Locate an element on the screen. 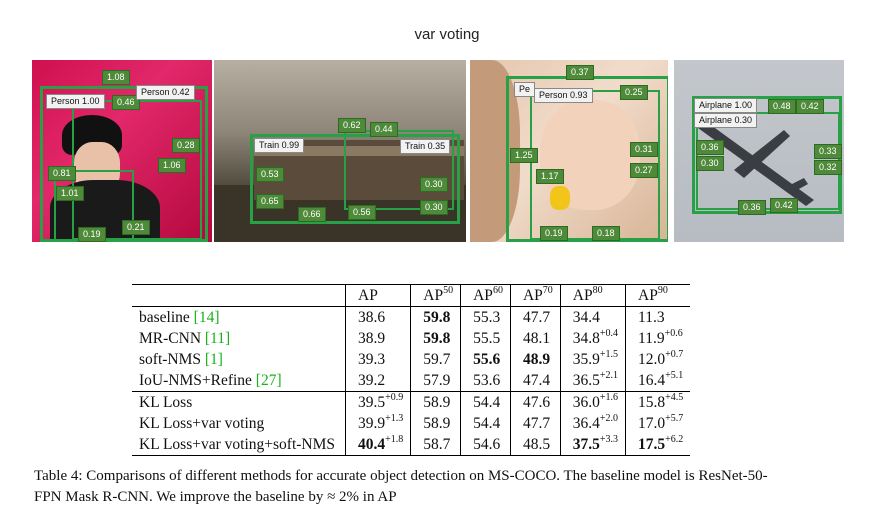 Image resolution: width=894 pixels, height=514 pixels. column-header-sup: 70 is located at coordinates (547, 290).